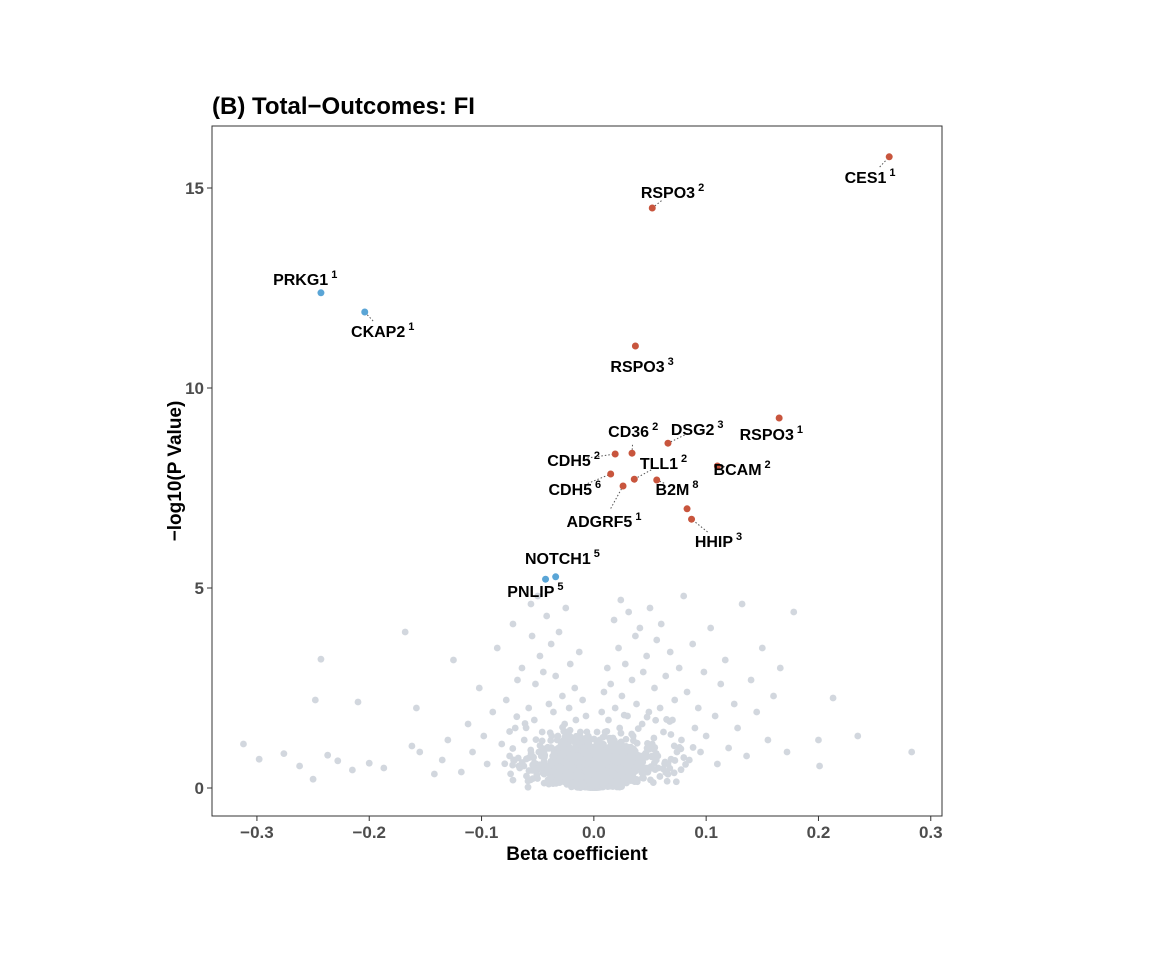  What do you see at coordinates (573, 460) in the screenshot?
I see `gene-label-cdh5: CDH5 2` at bounding box center [573, 460].